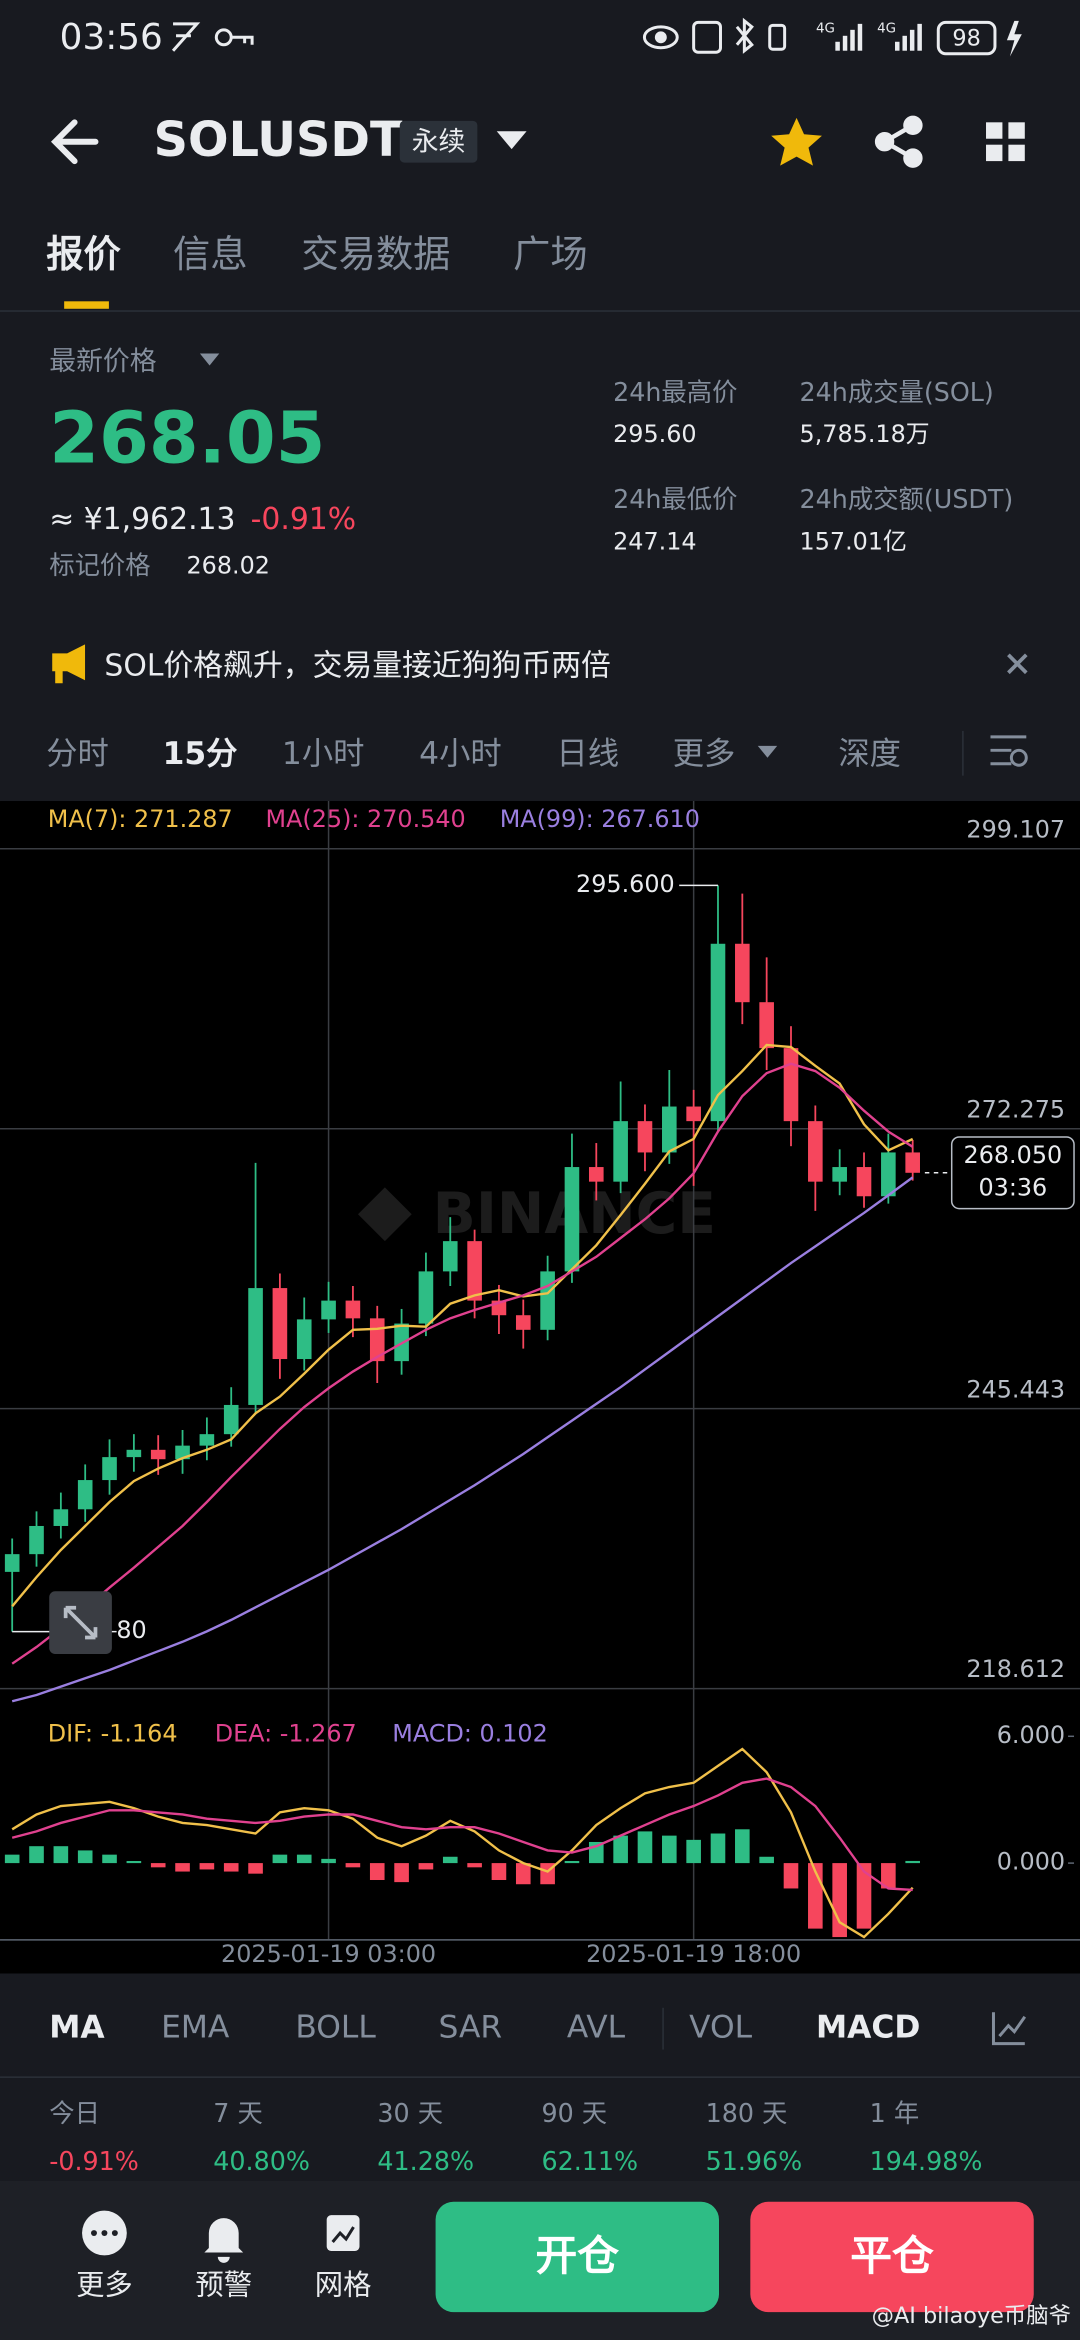 The height and width of the screenshot is (2340, 1080). I want to click on indicator-tab: SAR, so click(471, 2028).